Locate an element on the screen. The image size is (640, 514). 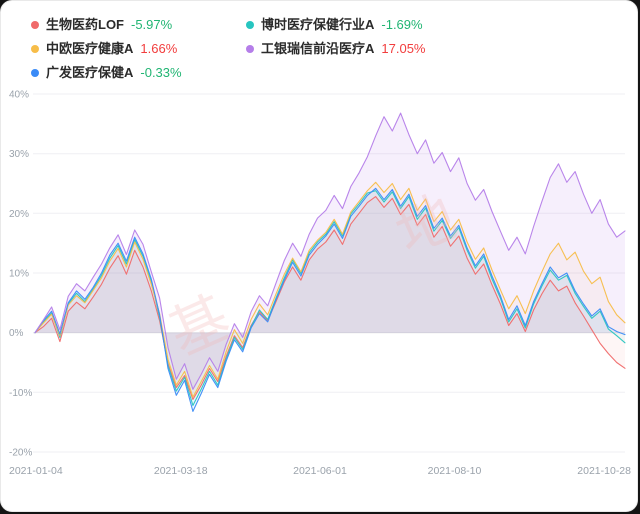
legend-series-value: 17.05% is located at coordinates (403, 48).